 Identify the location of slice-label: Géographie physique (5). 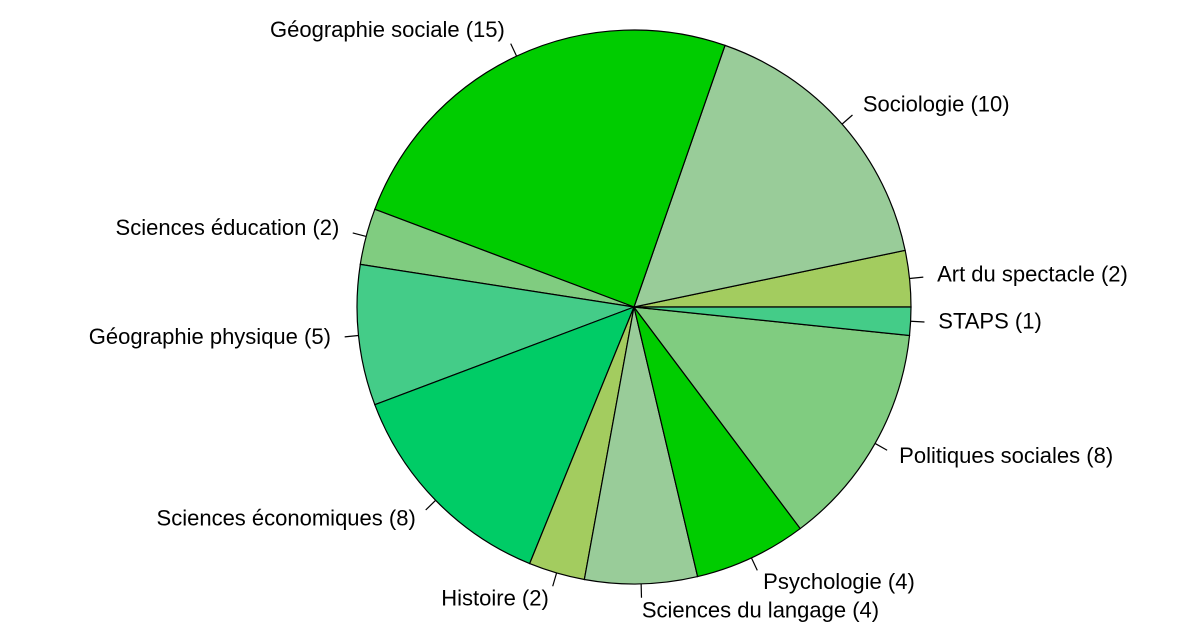
(210, 336).